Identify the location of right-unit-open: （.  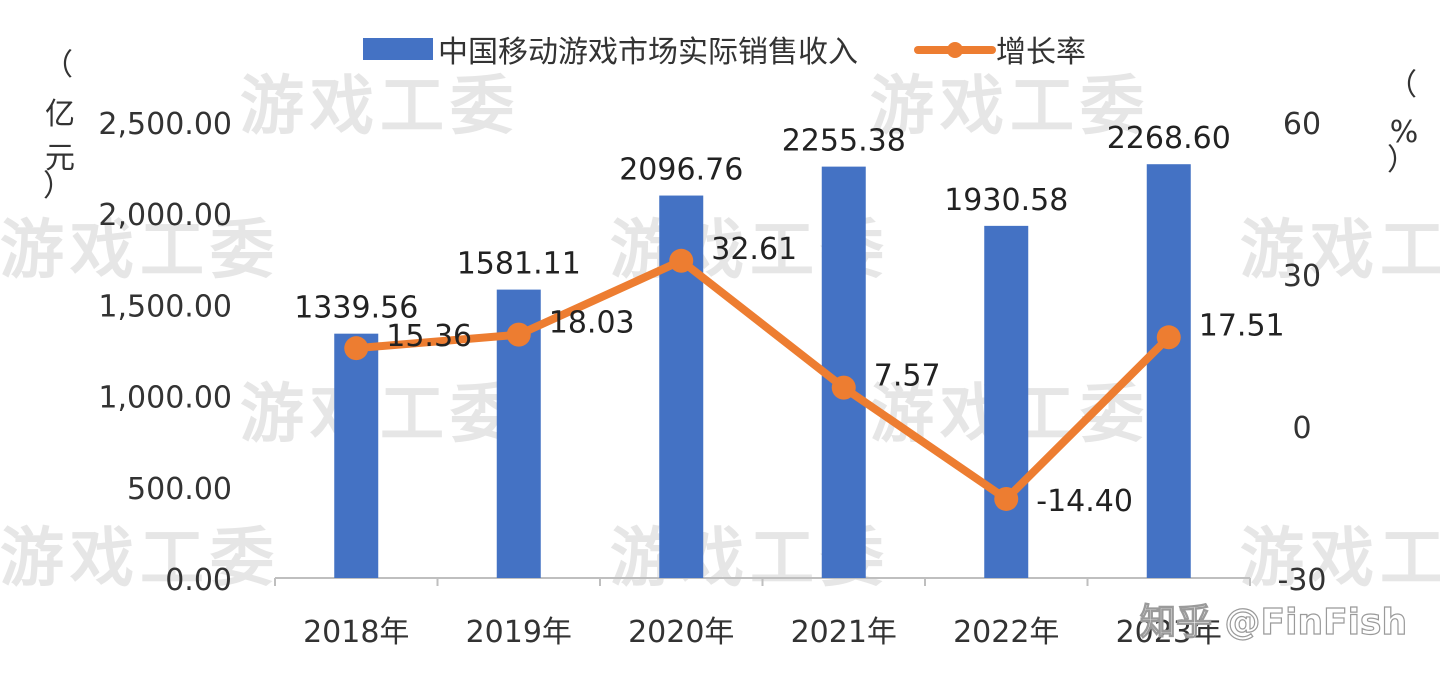
(1402, 85).